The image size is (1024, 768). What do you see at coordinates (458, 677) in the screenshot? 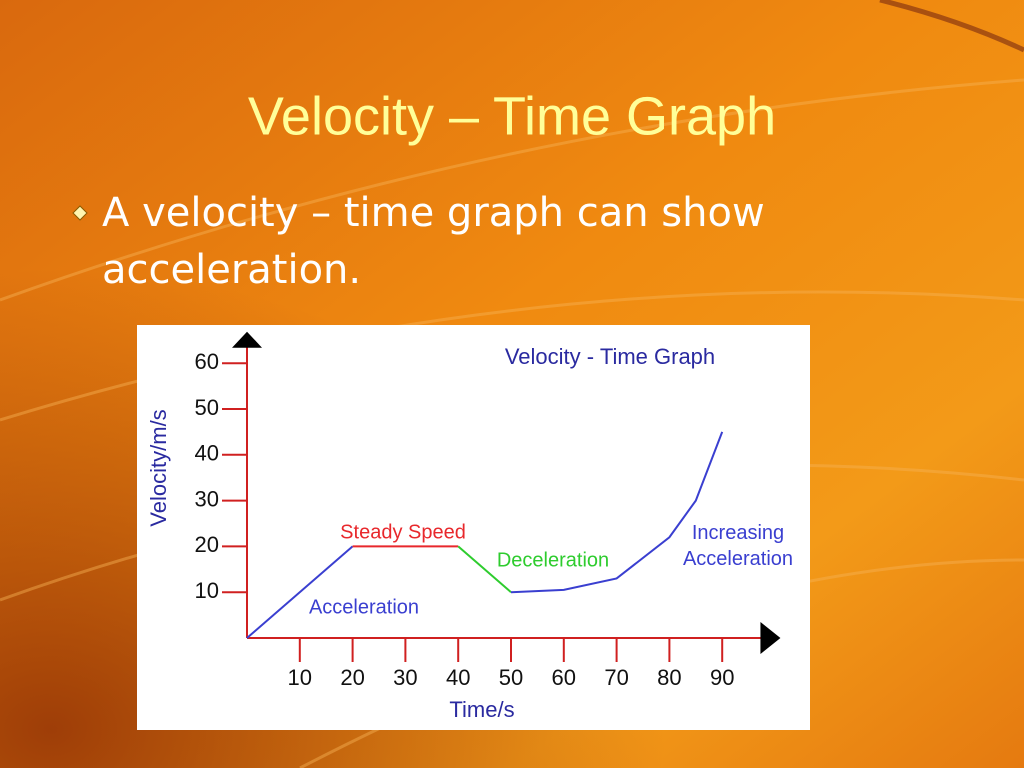
I see `x-tick-label: 40` at bounding box center [458, 677].